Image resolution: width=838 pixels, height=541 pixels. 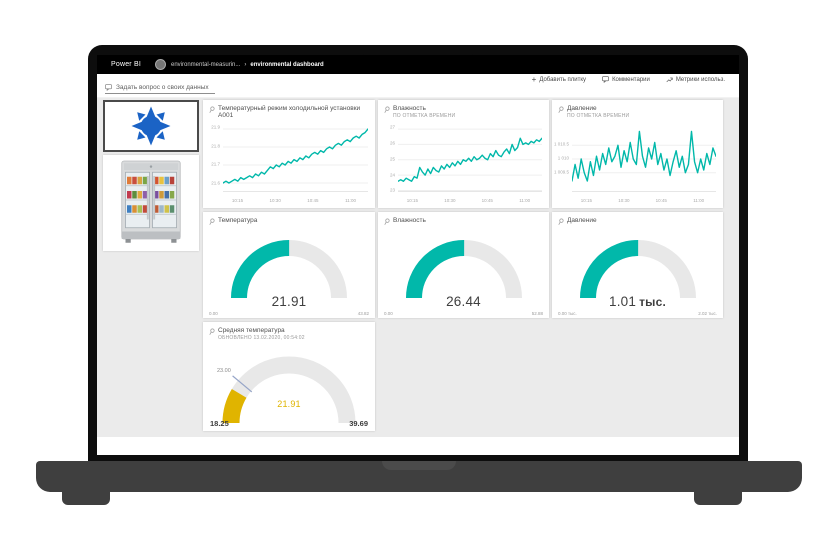 What do you see at coordinates (637, 301) in the screenshot?
I see `gauge-value: 1.01 тыс.` at bounding box center [637, 301].